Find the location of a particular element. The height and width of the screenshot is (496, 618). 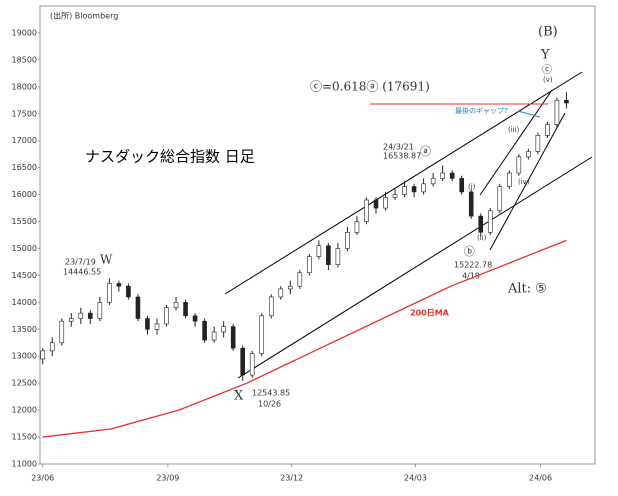

y-tick-label: 16000 is located at coordinates (24, 194).